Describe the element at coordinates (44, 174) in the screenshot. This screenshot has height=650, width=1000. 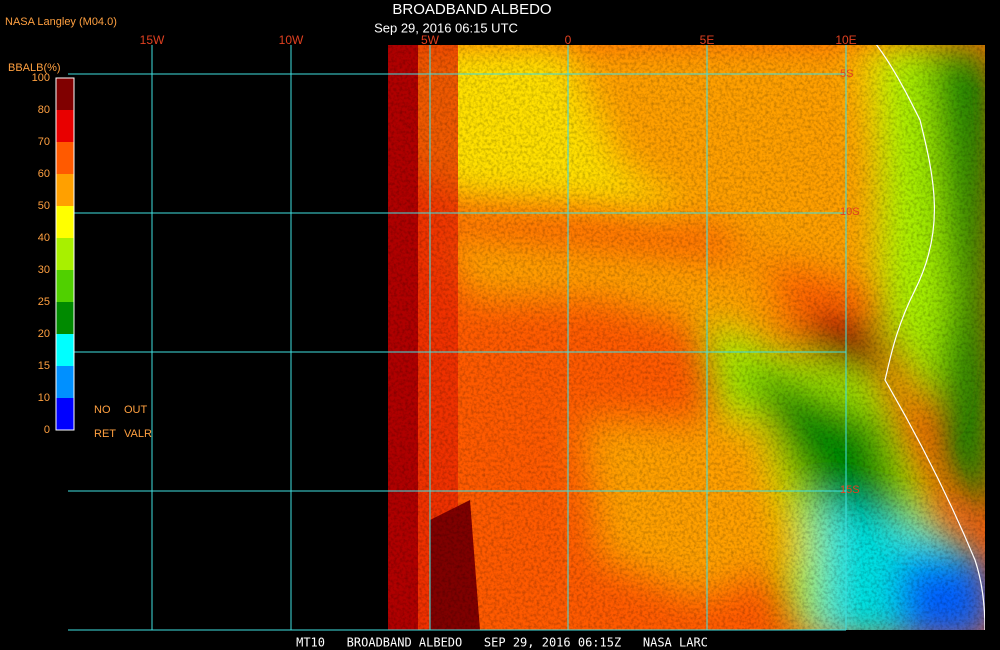
I see `legend-tick-label: 60` at that location.